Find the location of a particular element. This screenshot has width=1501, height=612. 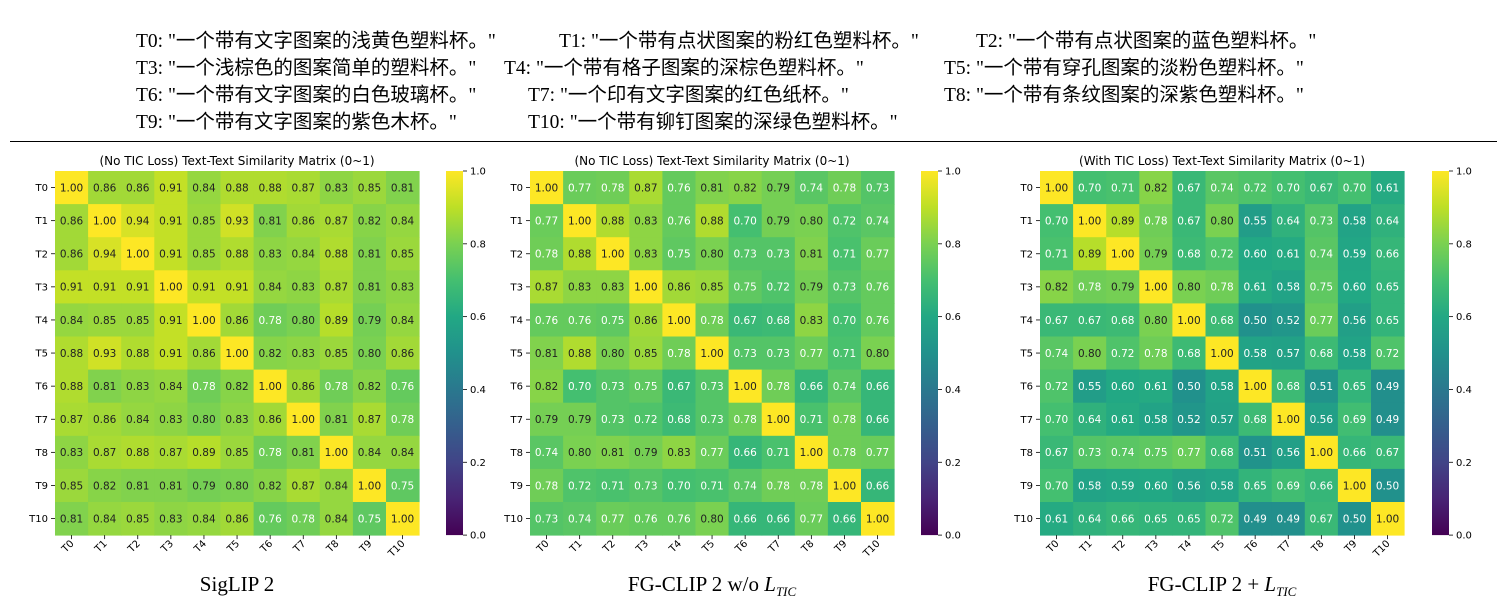

cell-value-label: 0.78 is located at coordinates (1221, 288).